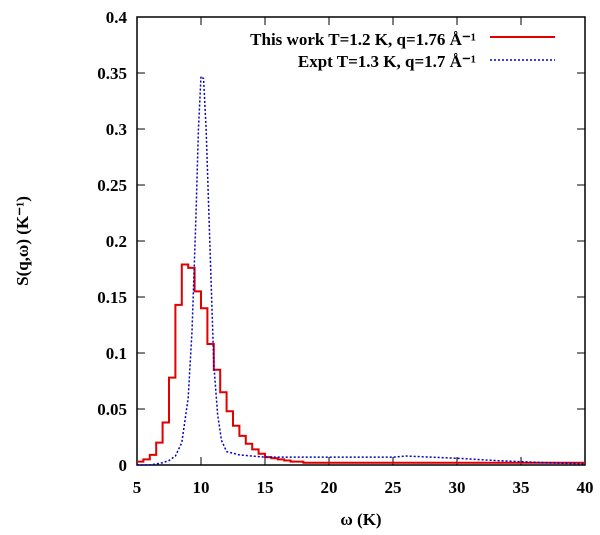 The image size is (600, 535). What do you see at coordinates (116, 353) in the screenshot?
I see `y-tick-label: 0.1` at bounding box center [116, 353].